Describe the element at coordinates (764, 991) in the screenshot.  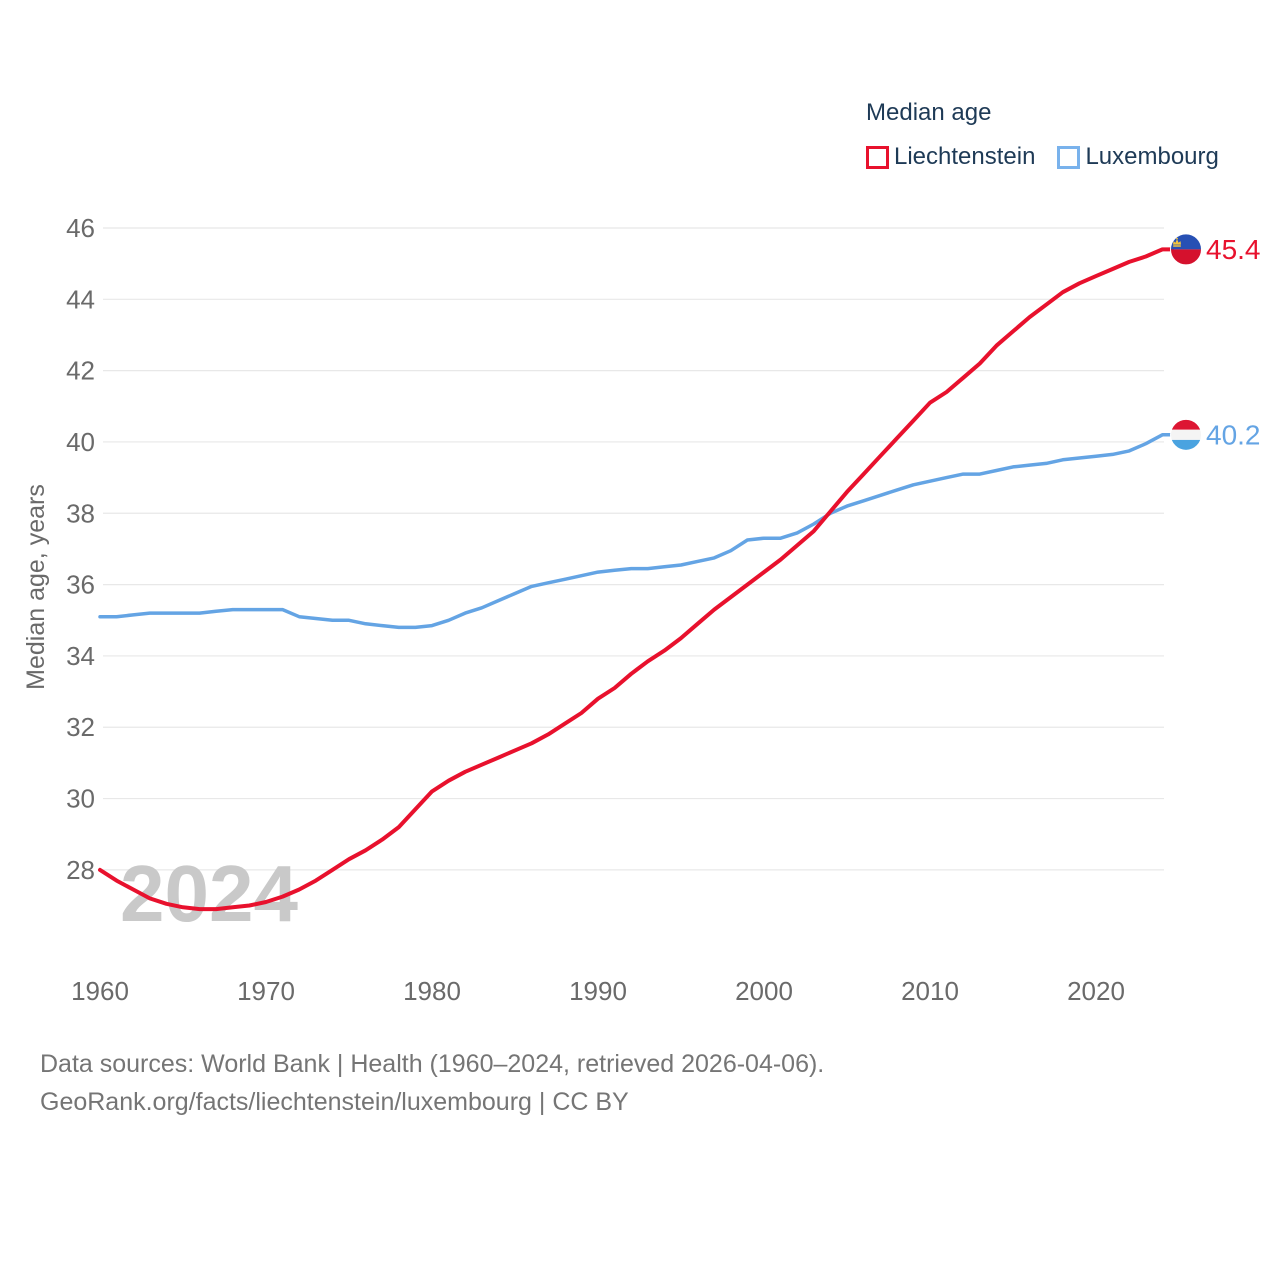
I see `x-tick-label-2000: 2000` at that location.